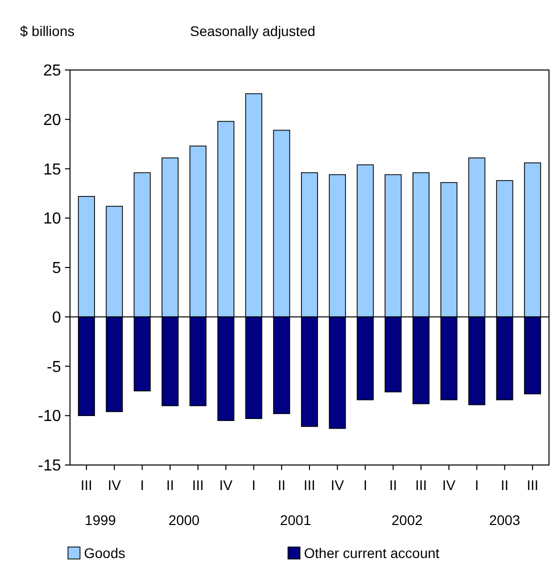 The width and height of the screenshot is (551, 572). Describe the element at coordinates (57, 269) in the screenshot. I see `y-tick-label: 5` at that location.